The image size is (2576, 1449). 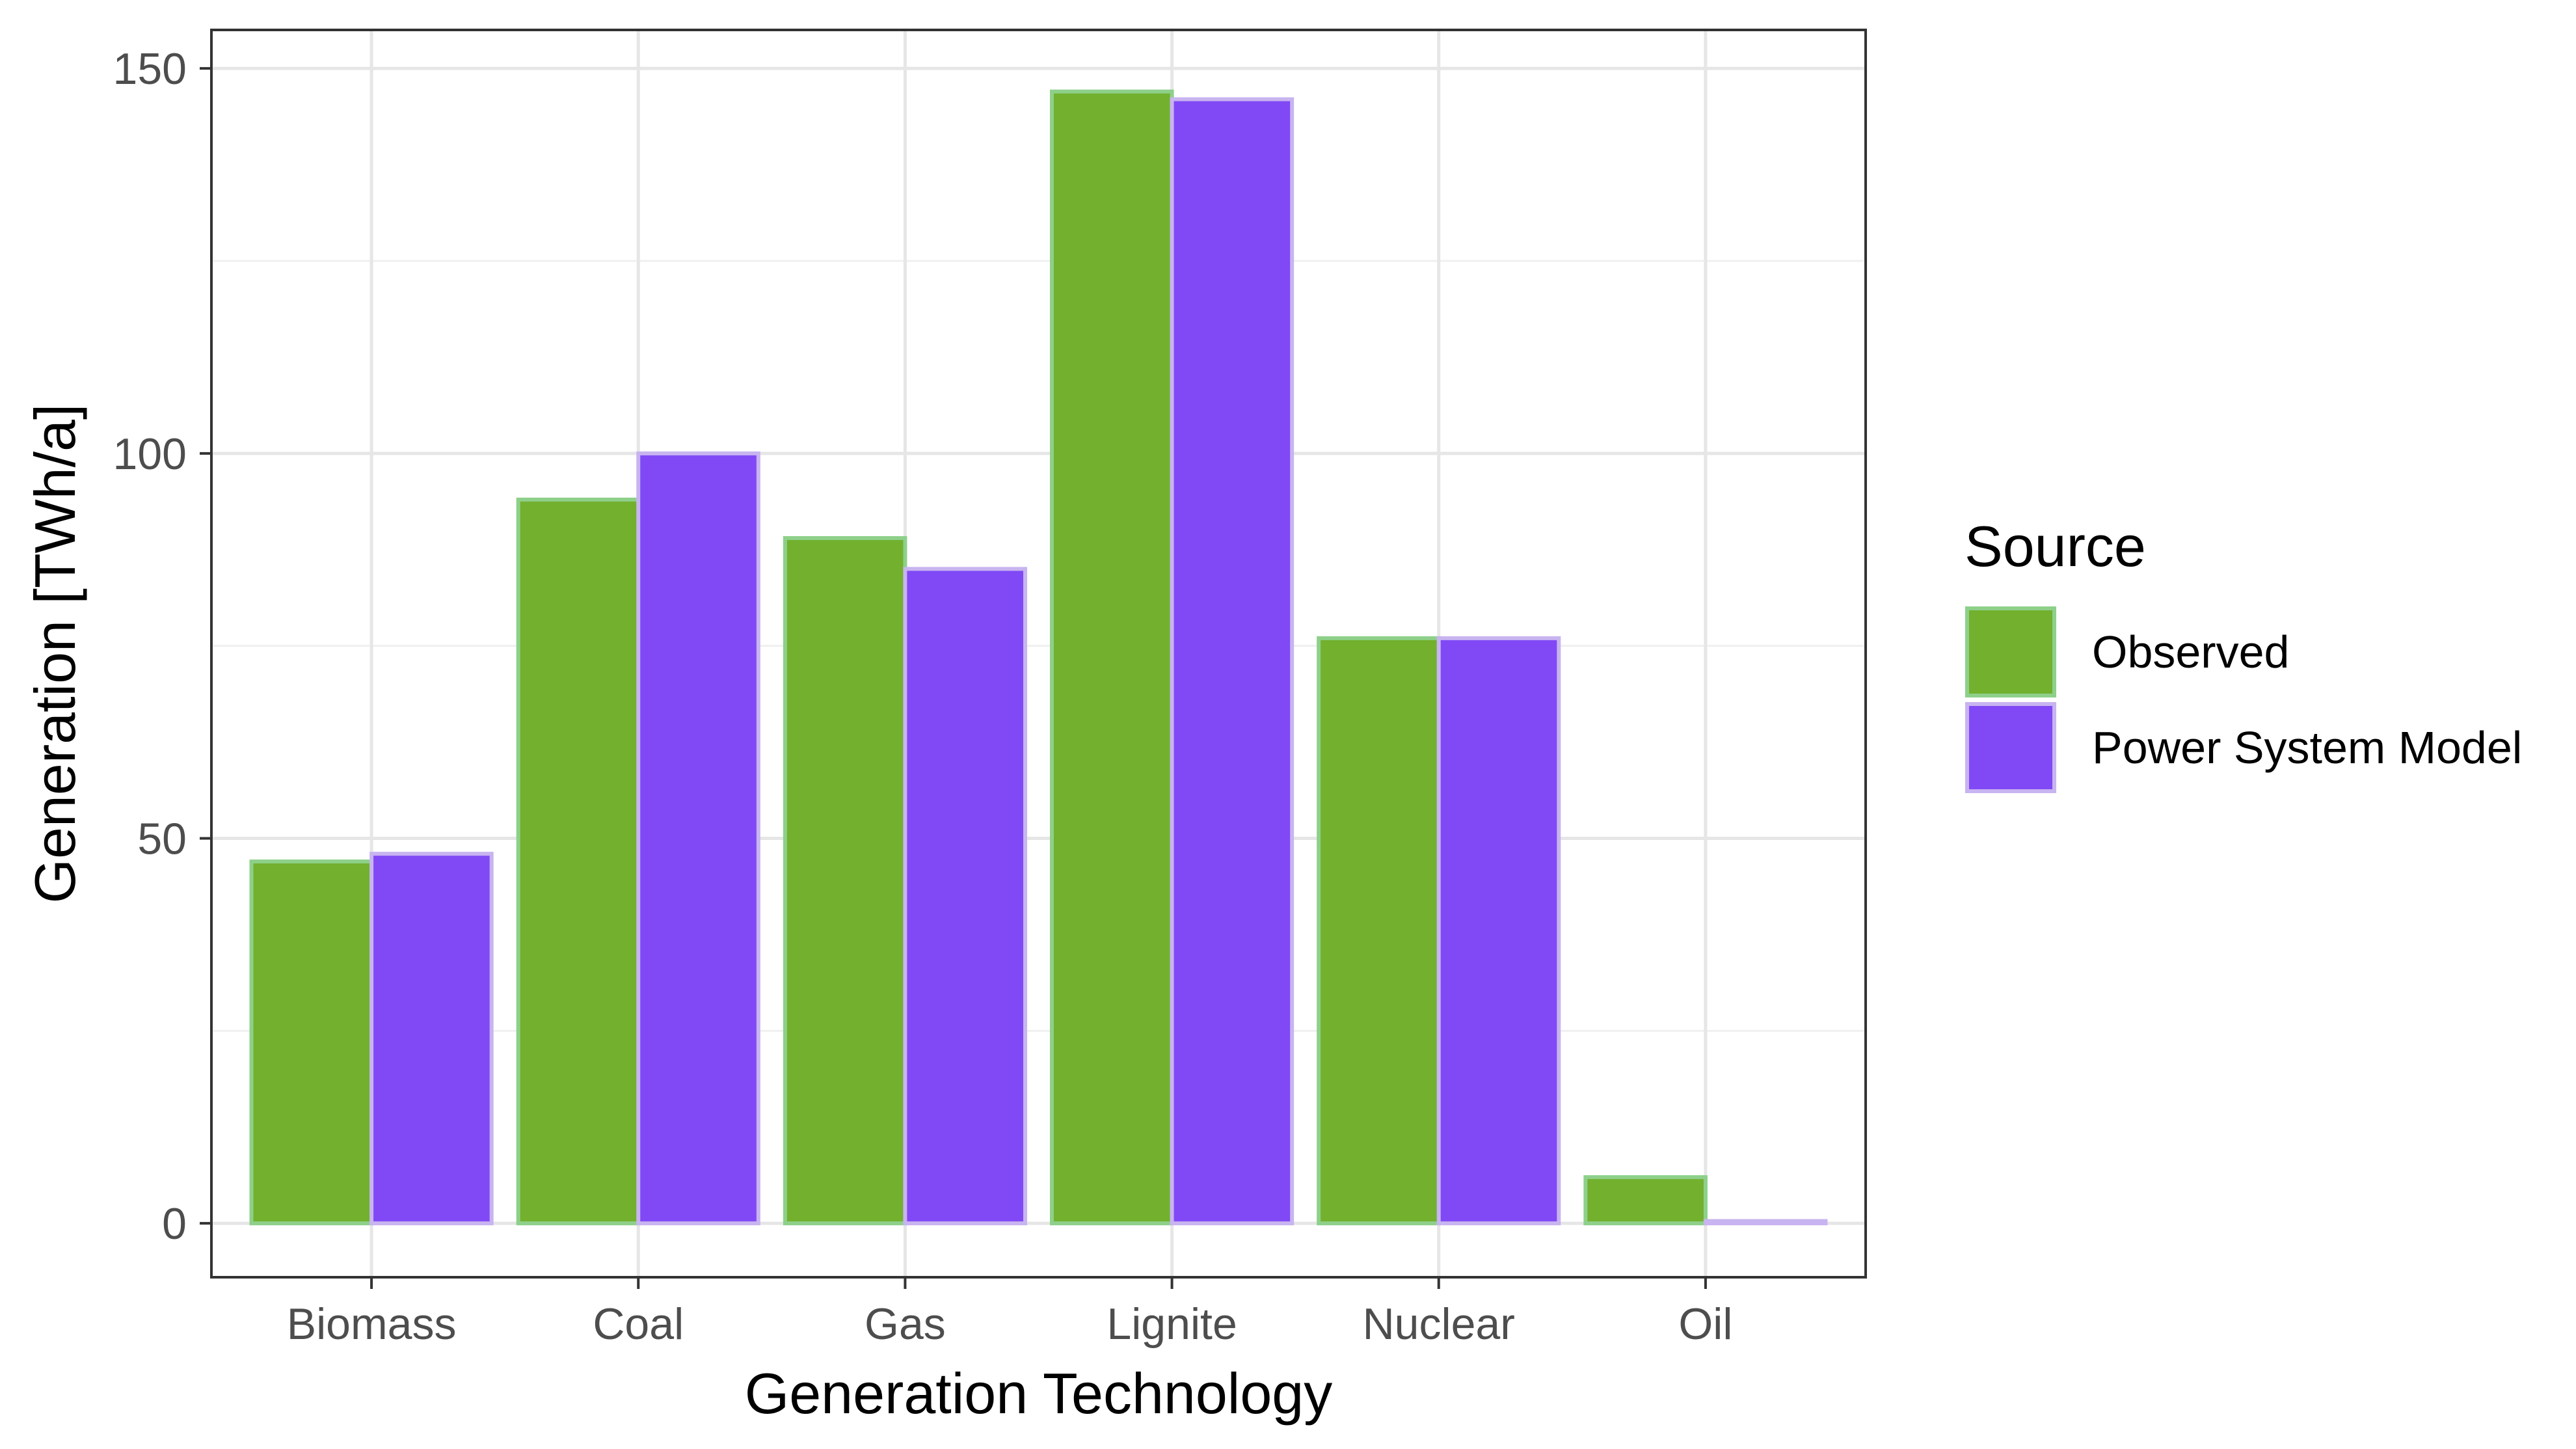 What do you see at coordinates (1705, 1324) in the screenshot?
I see `x-tick-label-oil: Oil` at bounding box center [1705, 1324].